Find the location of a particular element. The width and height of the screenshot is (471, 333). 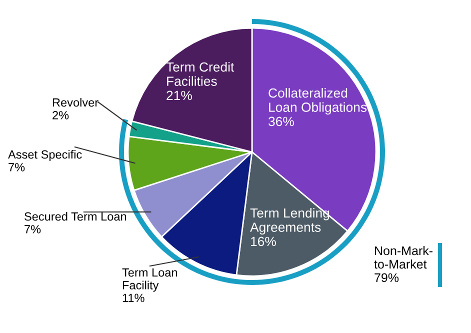

slice-label: Term Credit Facilities is located at coordinates (200, 74).